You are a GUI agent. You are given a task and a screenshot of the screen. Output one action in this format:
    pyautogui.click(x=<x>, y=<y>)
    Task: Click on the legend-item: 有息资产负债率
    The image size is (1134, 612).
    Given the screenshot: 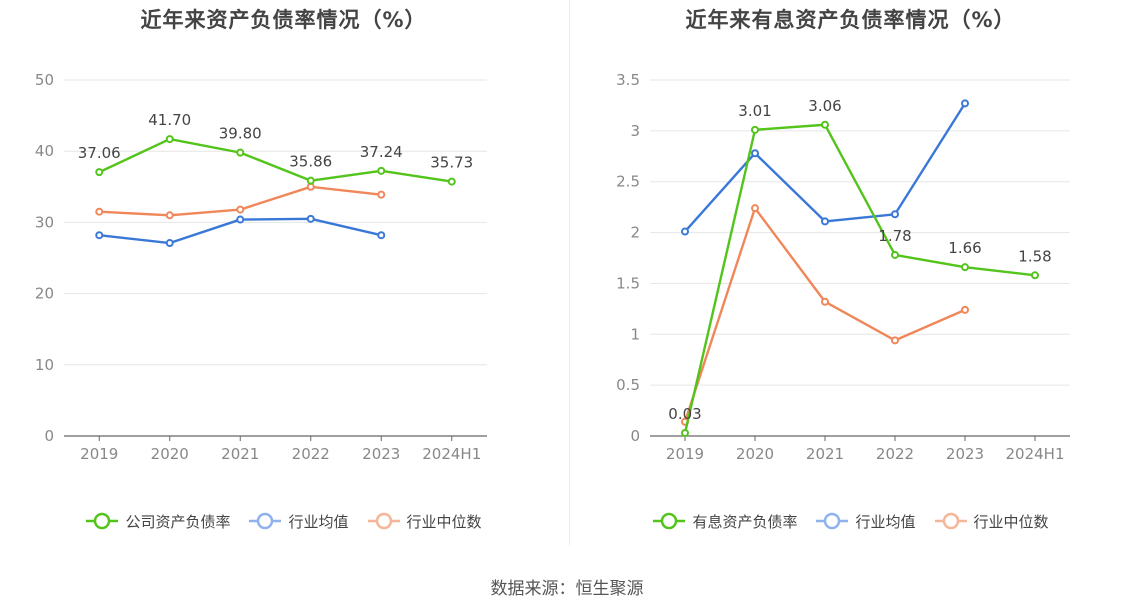 What is the action you would take?
    pyautogui.click(x=724, y=521)
    